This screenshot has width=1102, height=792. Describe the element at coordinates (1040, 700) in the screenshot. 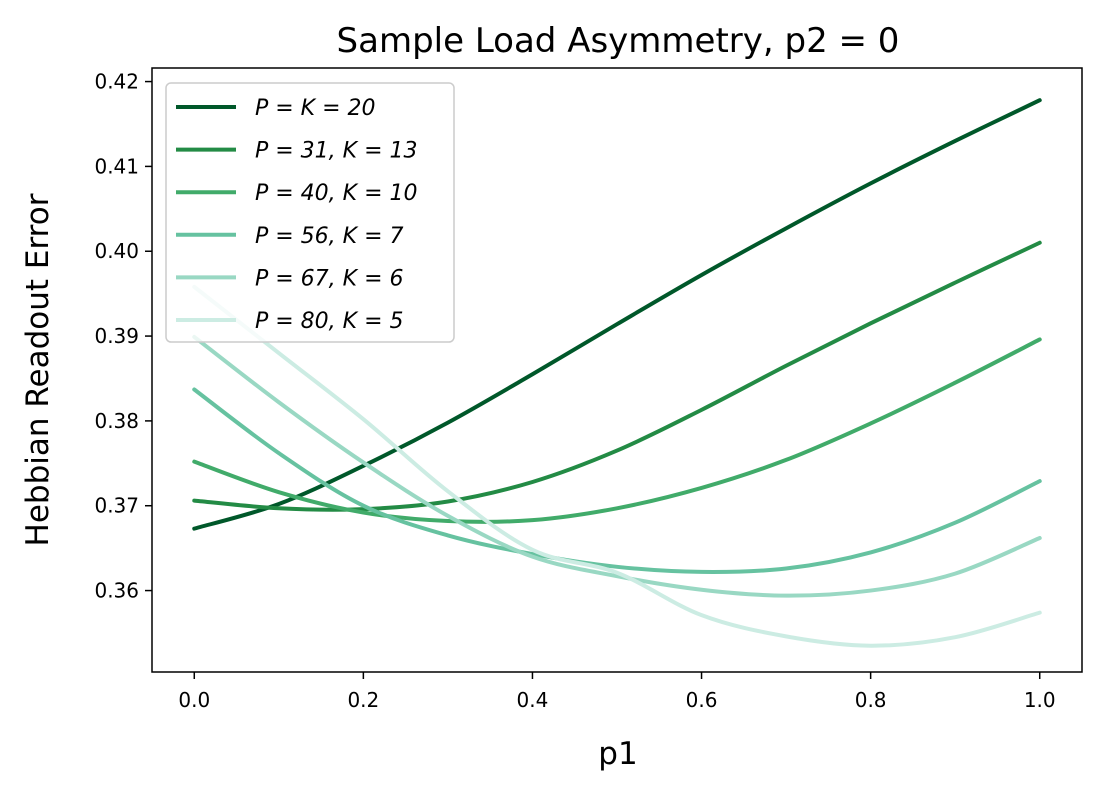

I see `x-tick-label: 1.0` at that location.